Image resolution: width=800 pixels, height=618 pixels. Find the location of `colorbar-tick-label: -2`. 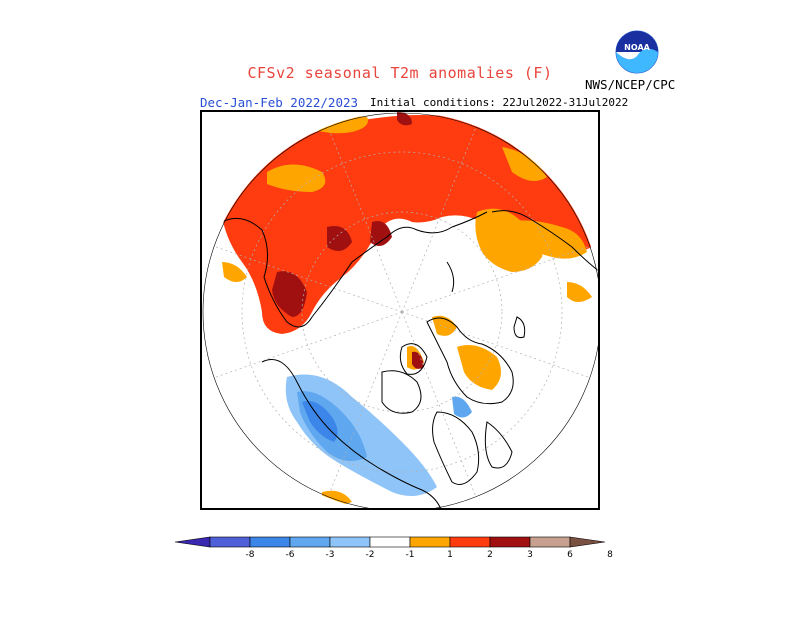

colorbar-tick-label: -2 is located at coordinates (370, 555).